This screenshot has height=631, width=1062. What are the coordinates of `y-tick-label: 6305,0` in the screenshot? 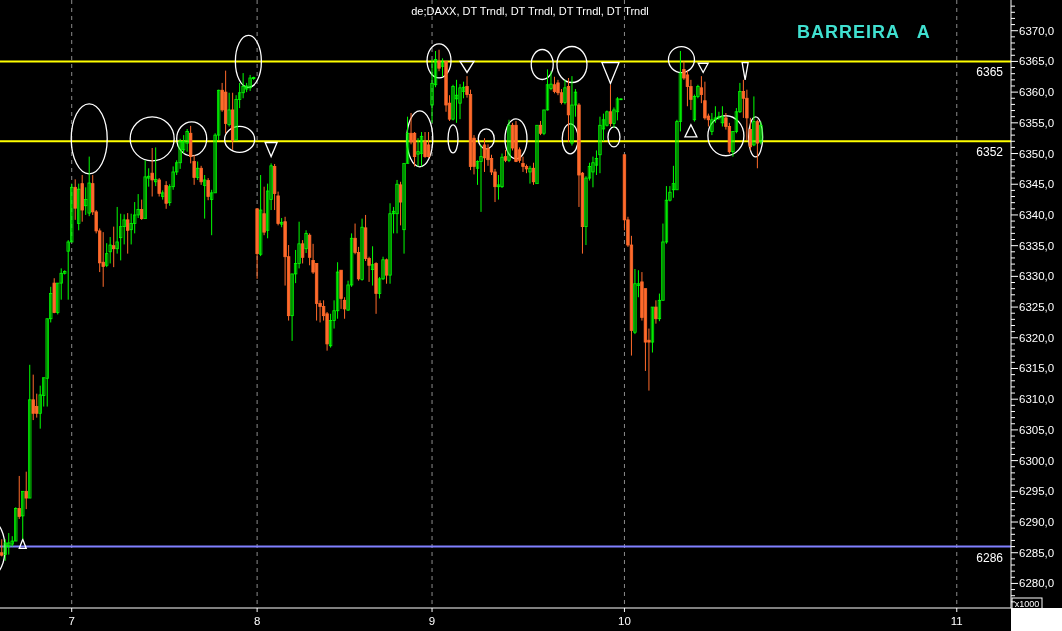 It's located at (1037, 429).